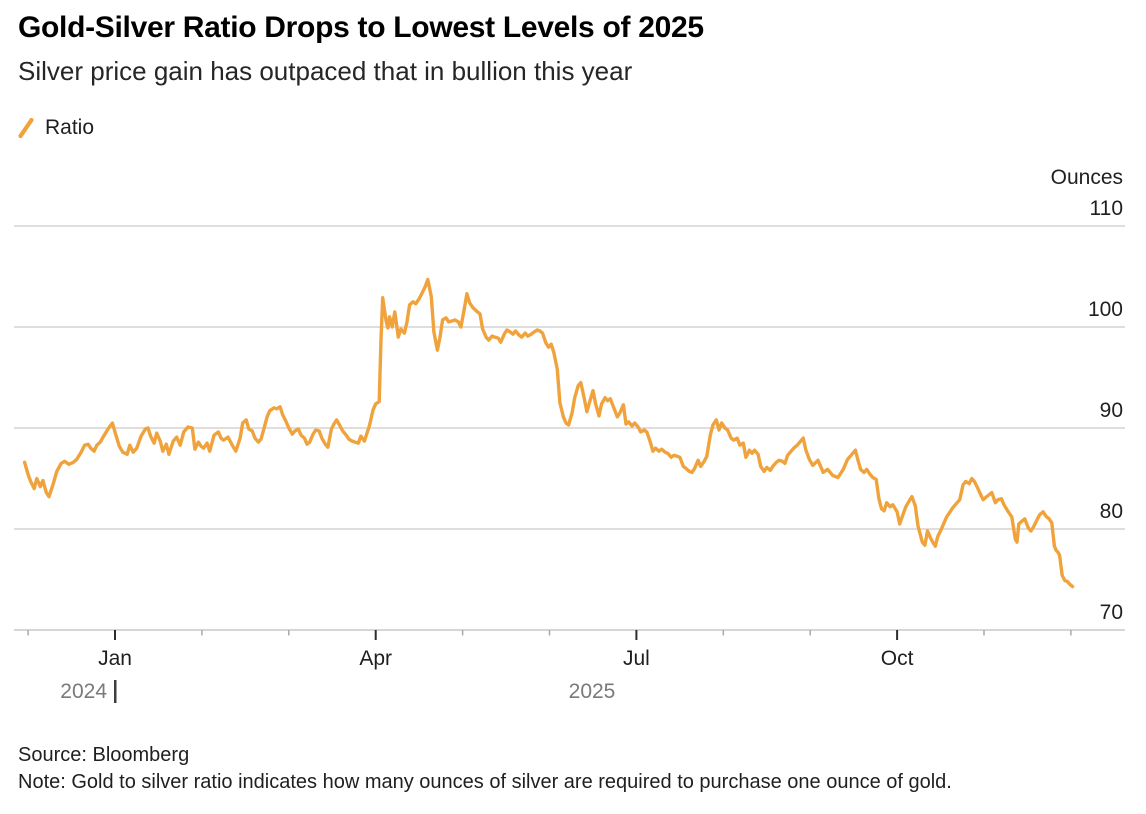 This screenshot has height=814, width=1146. I want to click on legend: Ratio, so click(56, 128).